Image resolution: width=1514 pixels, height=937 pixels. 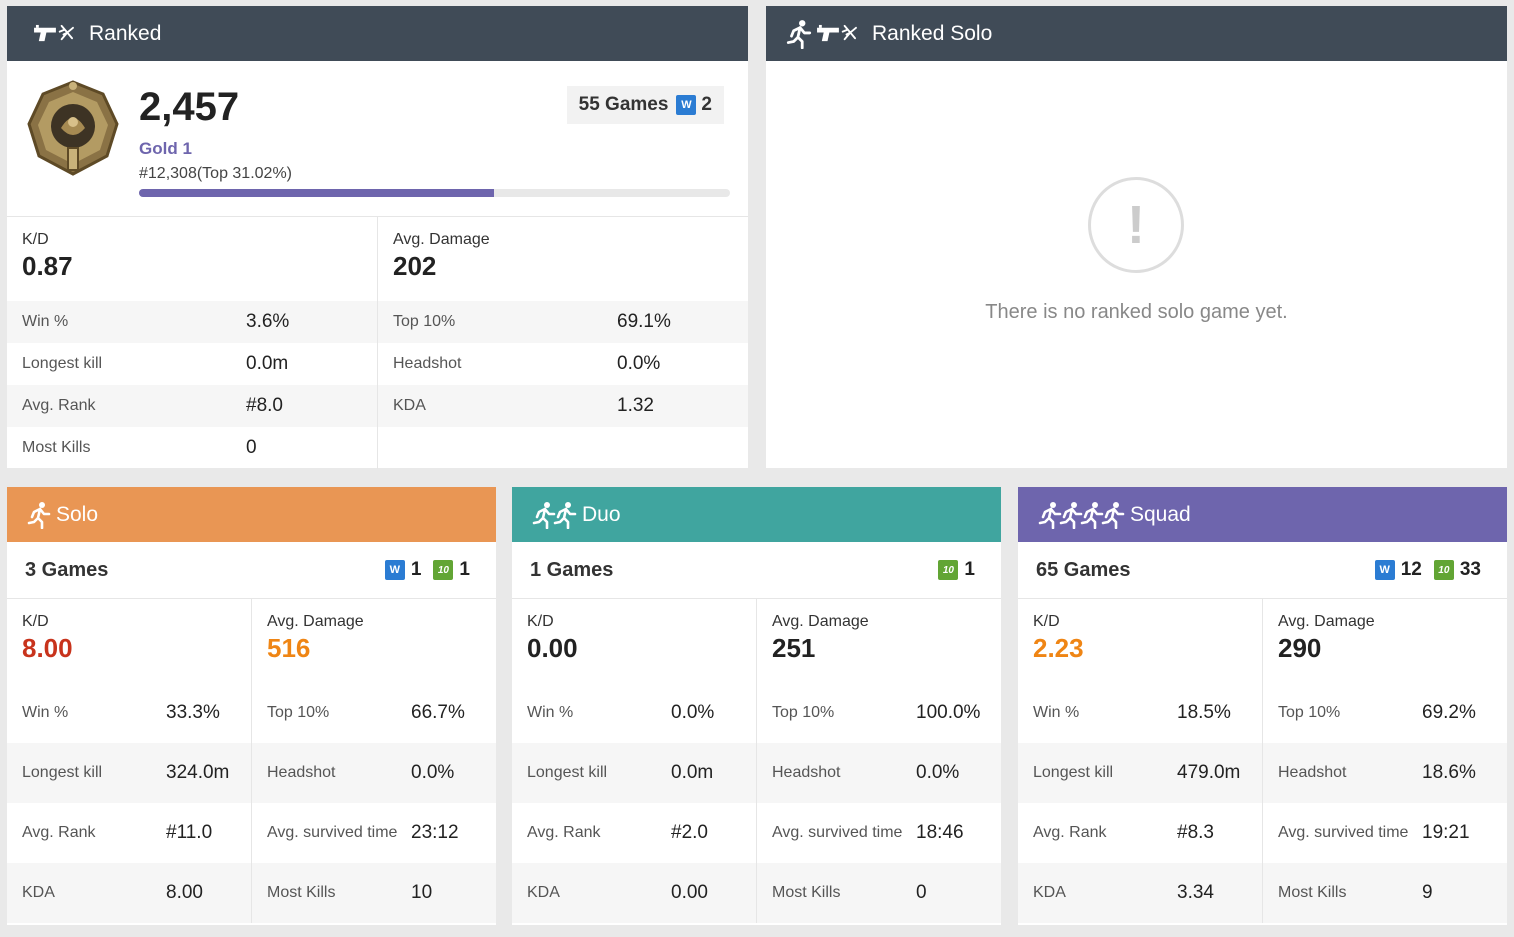 I want to click on kd-value: 8.00, so click(x=47, y=648).